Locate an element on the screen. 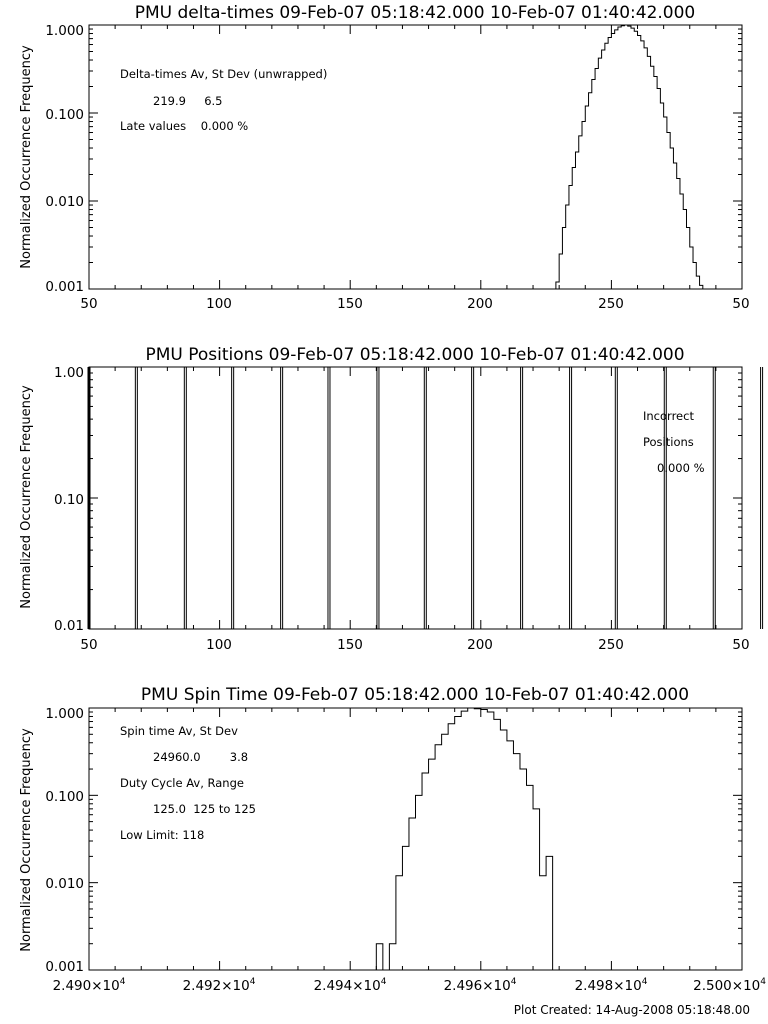 Image resolution: width=768 pixels, height=1024 pixels. y-tick-label: 1.00 is located at coordinates (69, 373).